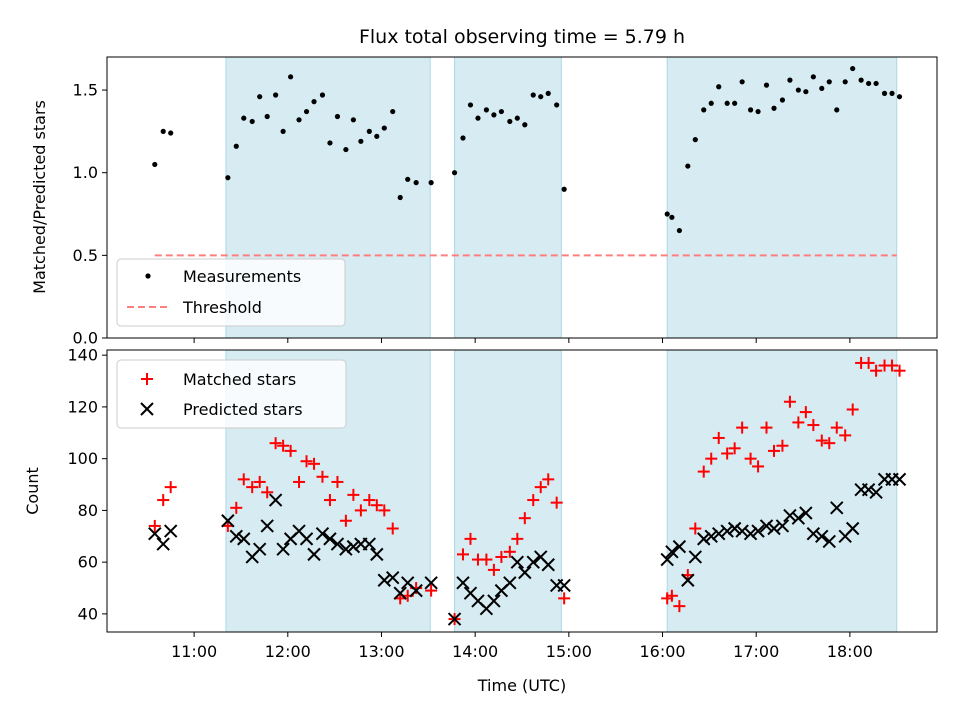 This screenshot has height=720, width=960. What do you see at coordinates (243, 409) in the screenshot?
I see `legend-label-predicted: Predicted stars` at bounding box center [243, 409].